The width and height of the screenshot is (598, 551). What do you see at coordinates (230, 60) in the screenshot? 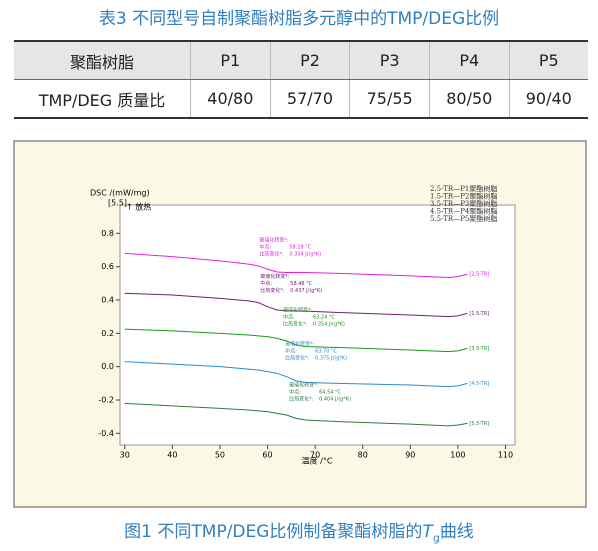
I see `cell: P1` at bounding box center [230, 60].